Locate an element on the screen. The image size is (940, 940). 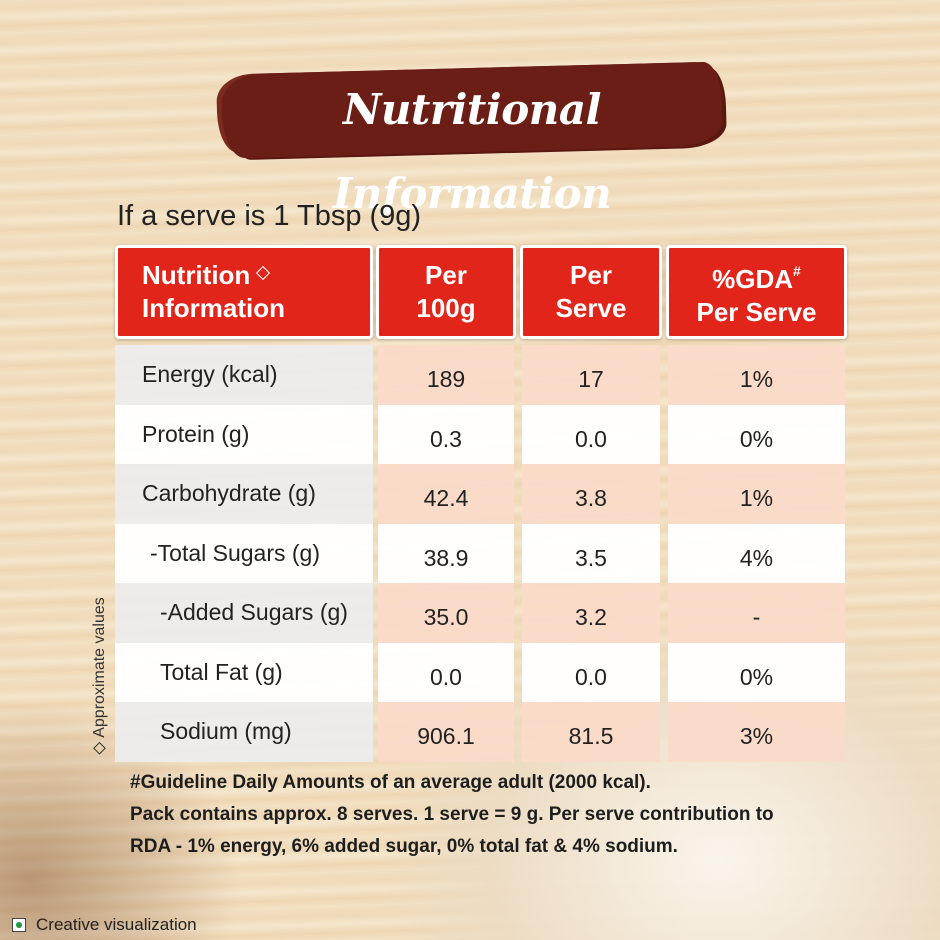
header-line-text: Per Serve is located at coordinates (756, 312).